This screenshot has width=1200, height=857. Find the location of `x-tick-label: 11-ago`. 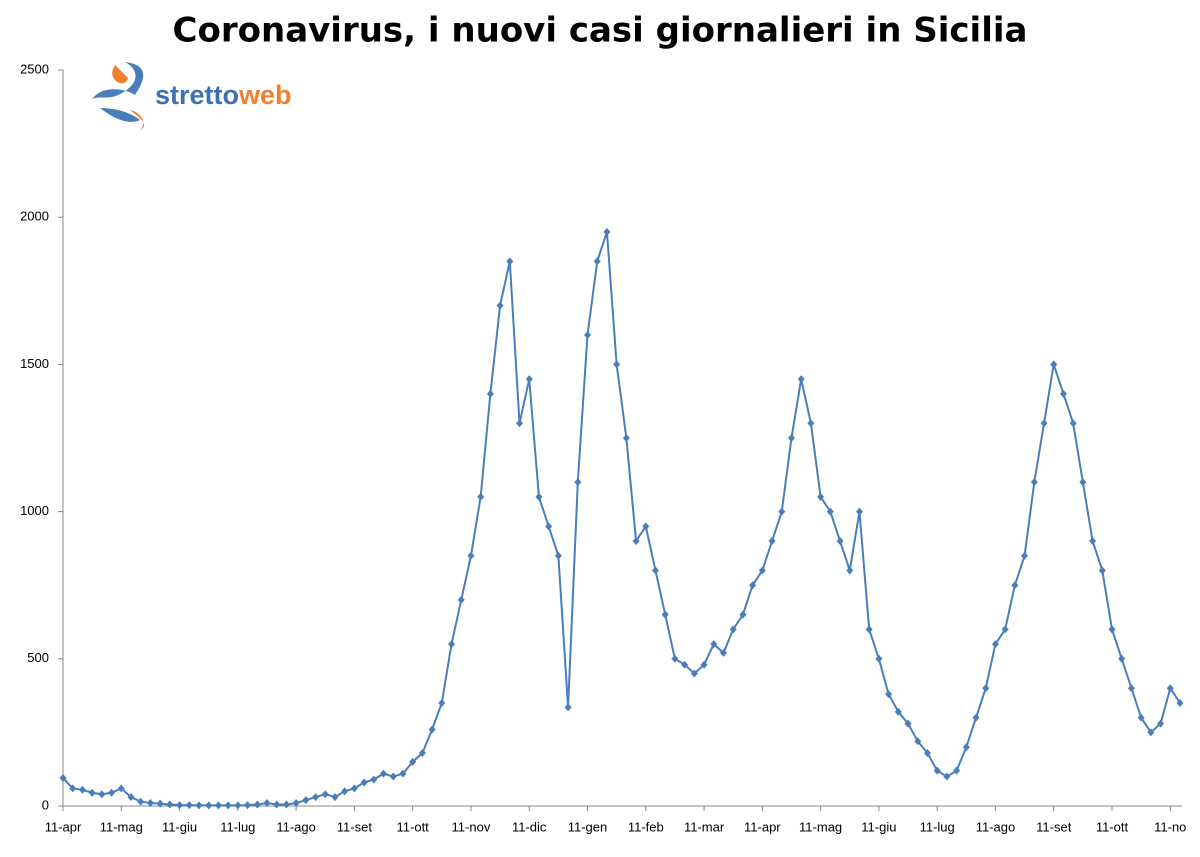

x-tick-label: 11-ago is located at coordinates (996, 826).